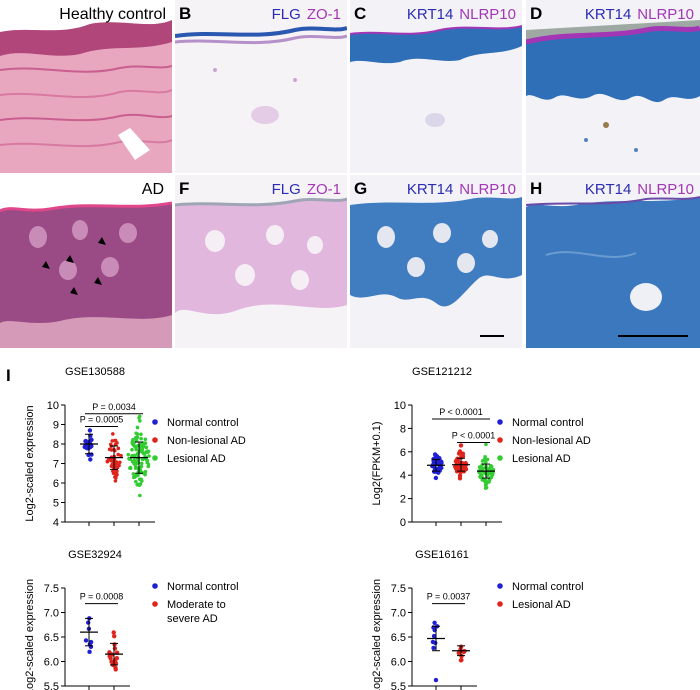 The height and width of the screenshot is (690, 700). I want to click on panel-letter: C, so click(360, 13).